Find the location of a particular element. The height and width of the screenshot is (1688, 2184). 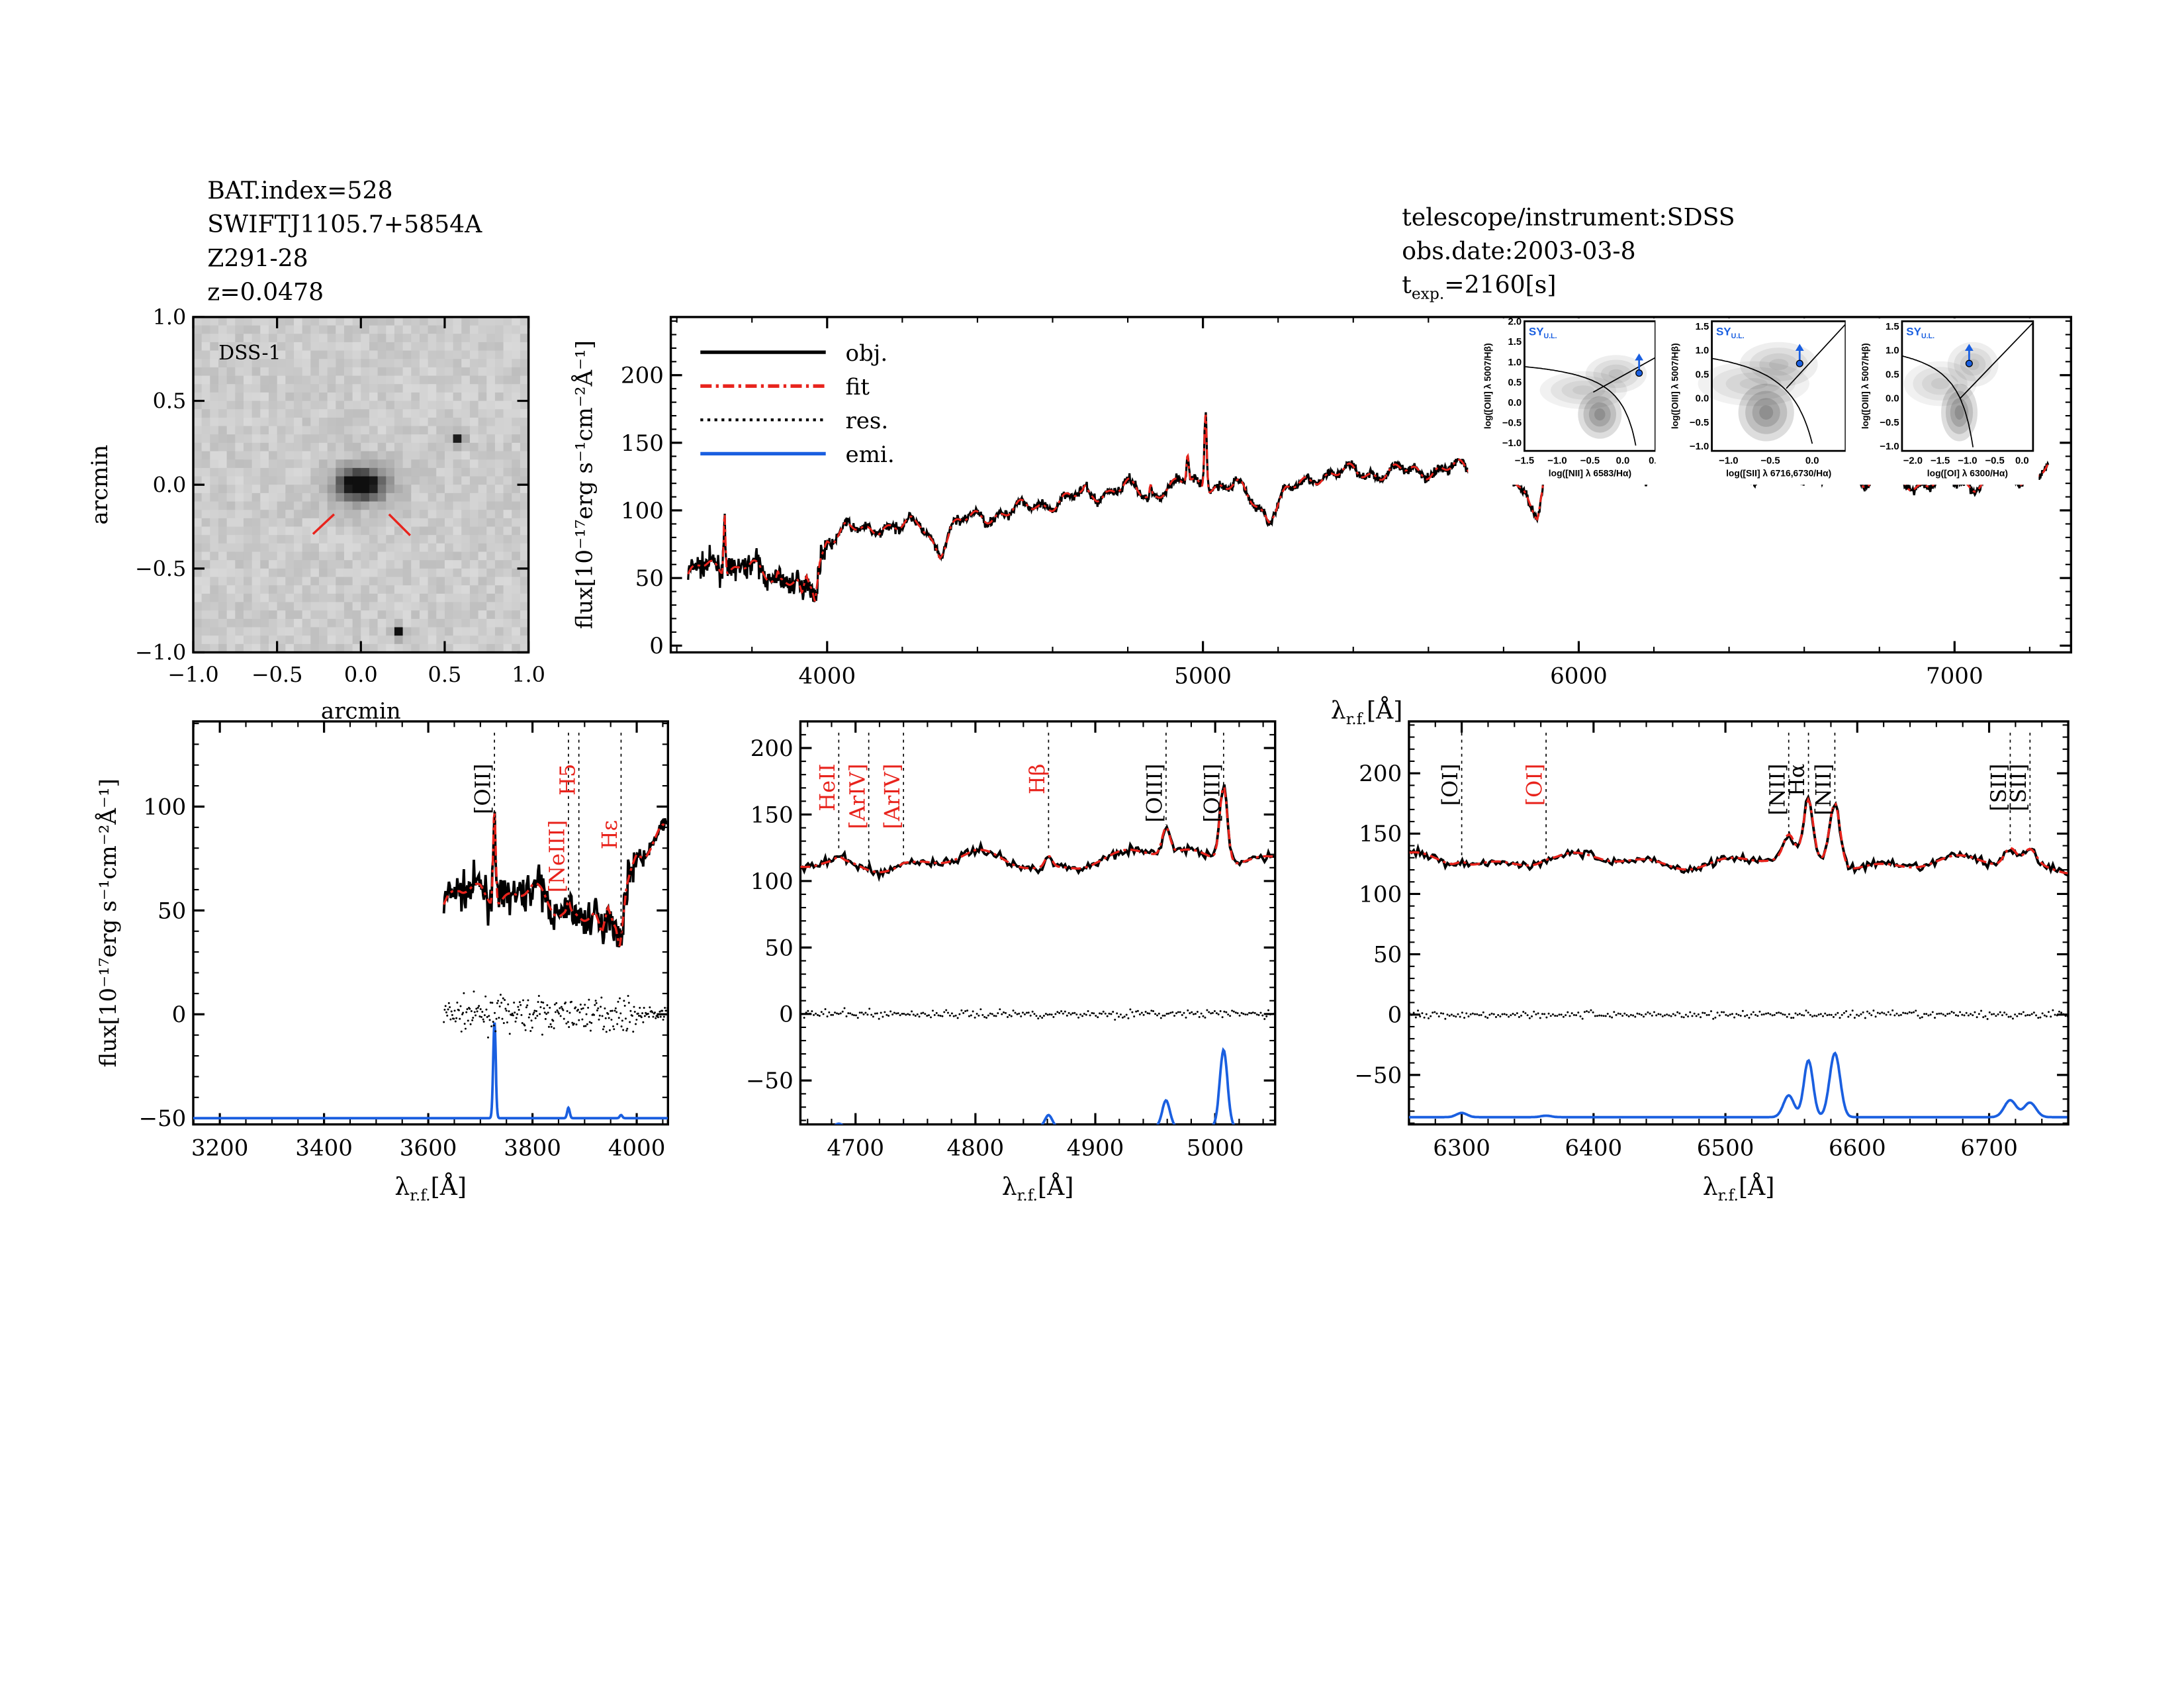

x-tick-label: 1.0 is located at coordinates (528, 674).